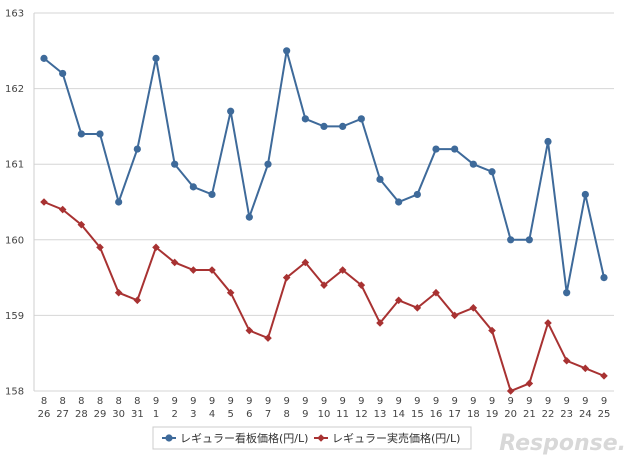 The height and width of the screenshot is (466, 640). What do you see at coordinates (268, 414) in the screenshot?
I see `x-tick-day: 7` at bounding box center [268, 414].